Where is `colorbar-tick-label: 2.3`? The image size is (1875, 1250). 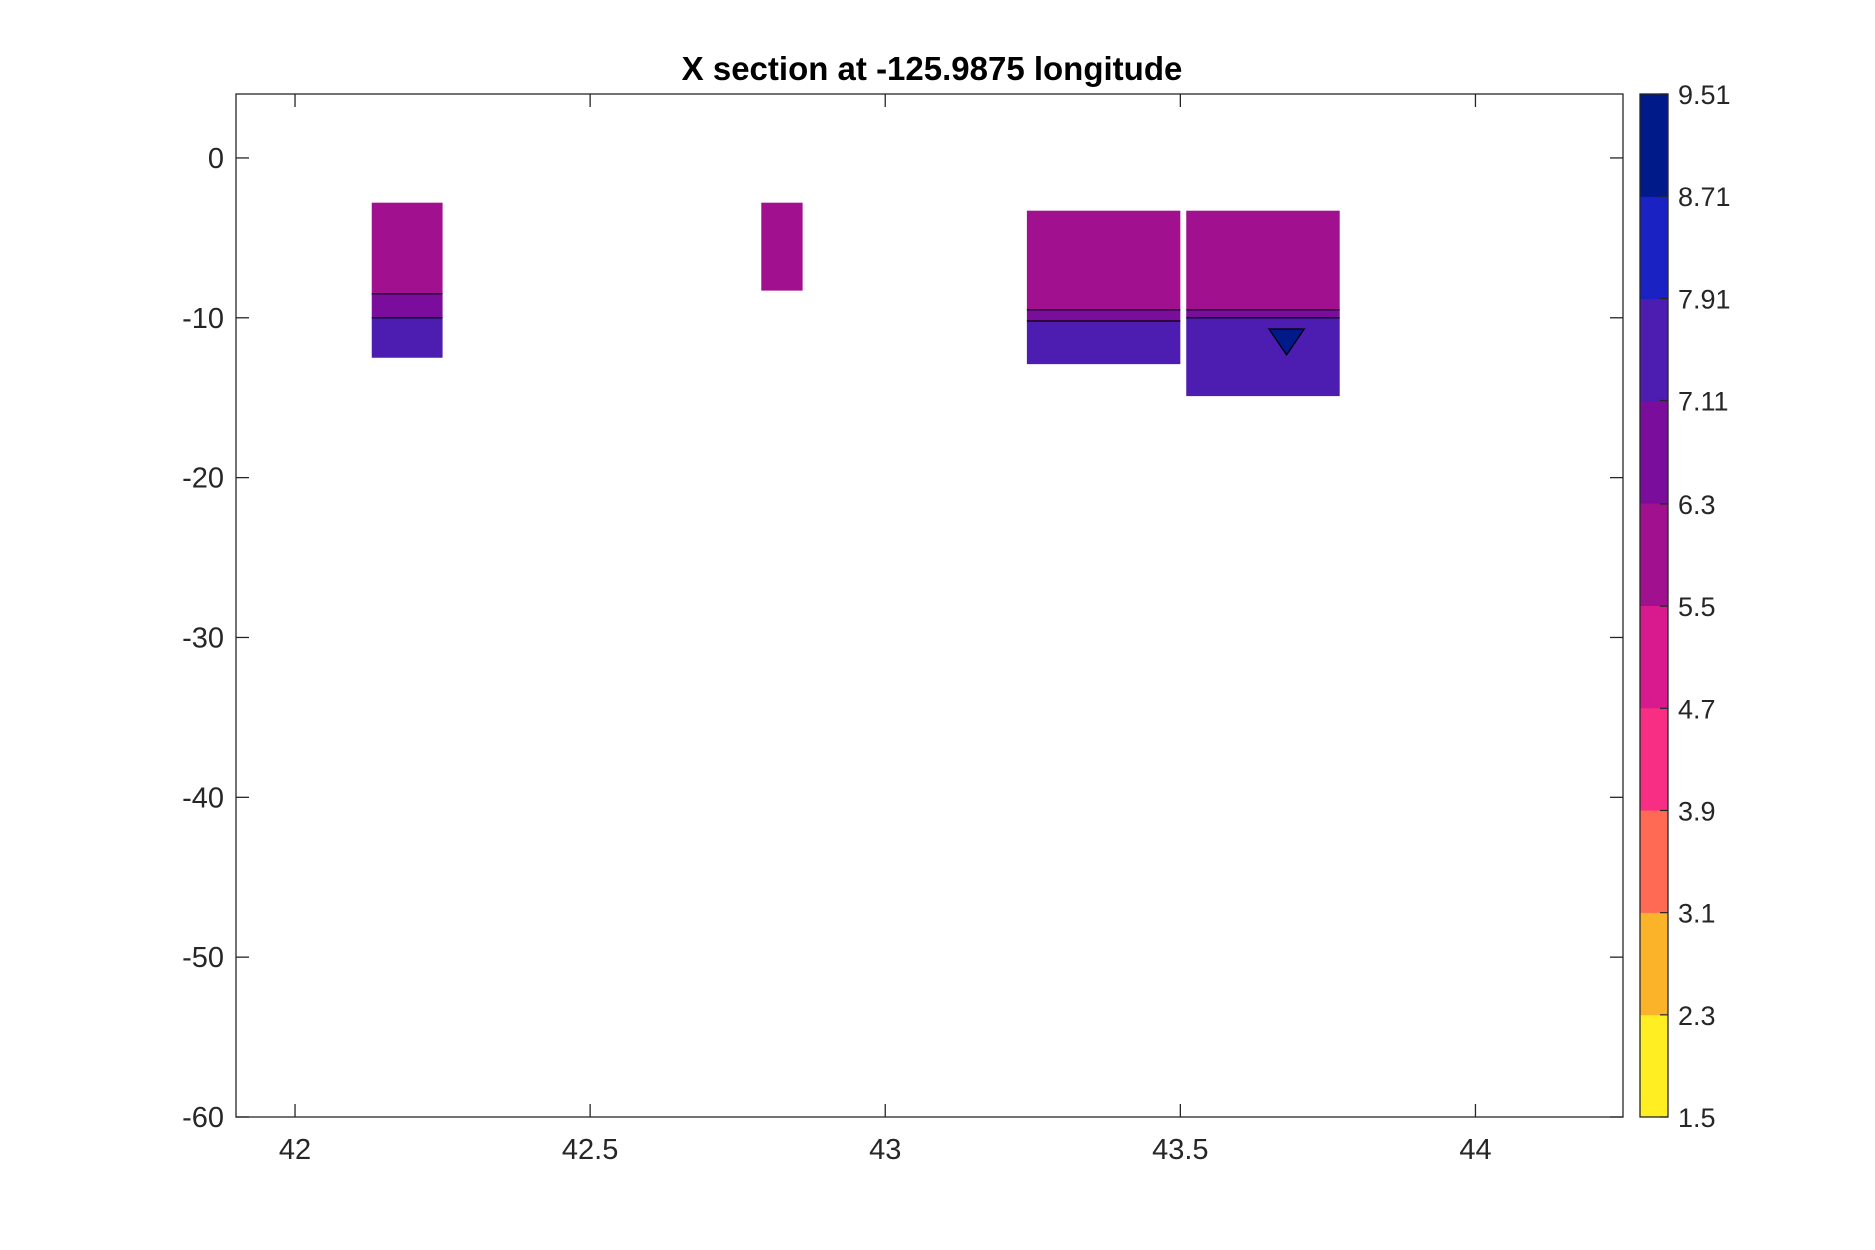 colorbar-tick-label: 2.3 is located at coordinates (1697, 1016).